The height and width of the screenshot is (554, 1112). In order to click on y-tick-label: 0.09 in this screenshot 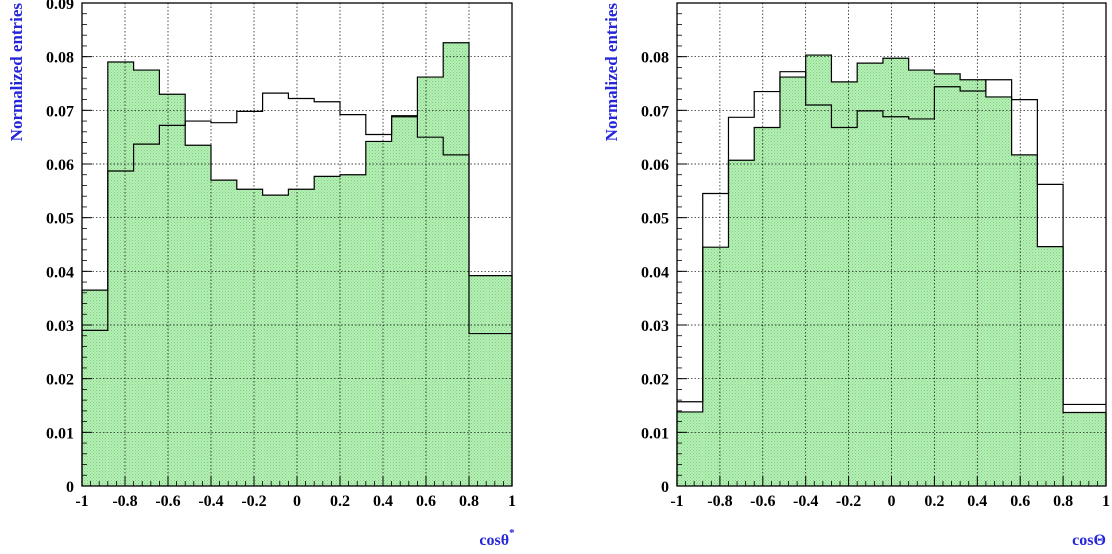, I will do `click(60, 6)`.